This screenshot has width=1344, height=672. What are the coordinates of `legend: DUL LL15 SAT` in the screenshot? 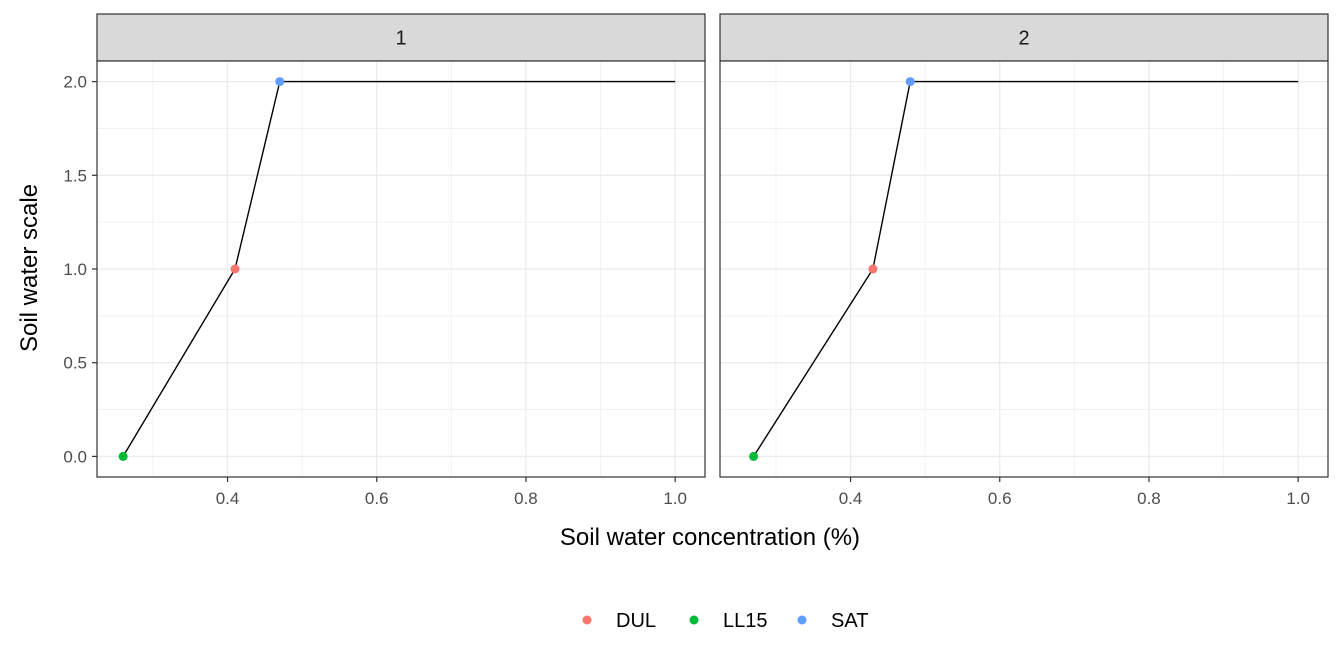 It's located at (725, 621).